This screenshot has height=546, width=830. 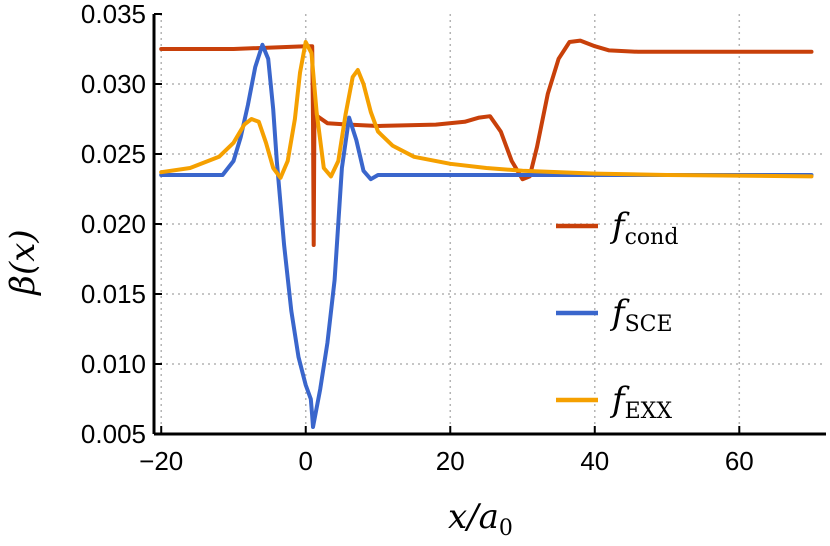 What do you see at coordinates (113, 84) in the screenshot?
I see `y-tick-label: 0.030` at bounding box center [113, 84].